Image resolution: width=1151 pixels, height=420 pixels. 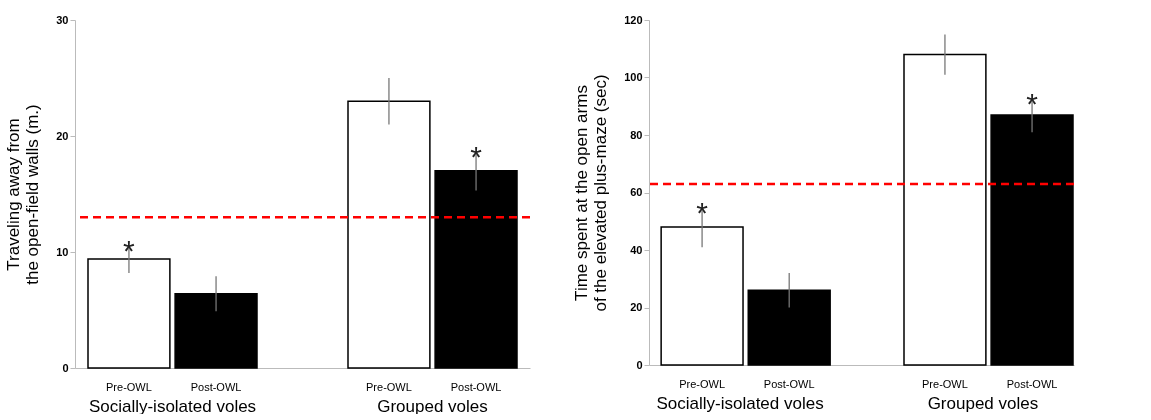 I want to click on x-tick-label: Grouped voles, so click(x=983, y=403).